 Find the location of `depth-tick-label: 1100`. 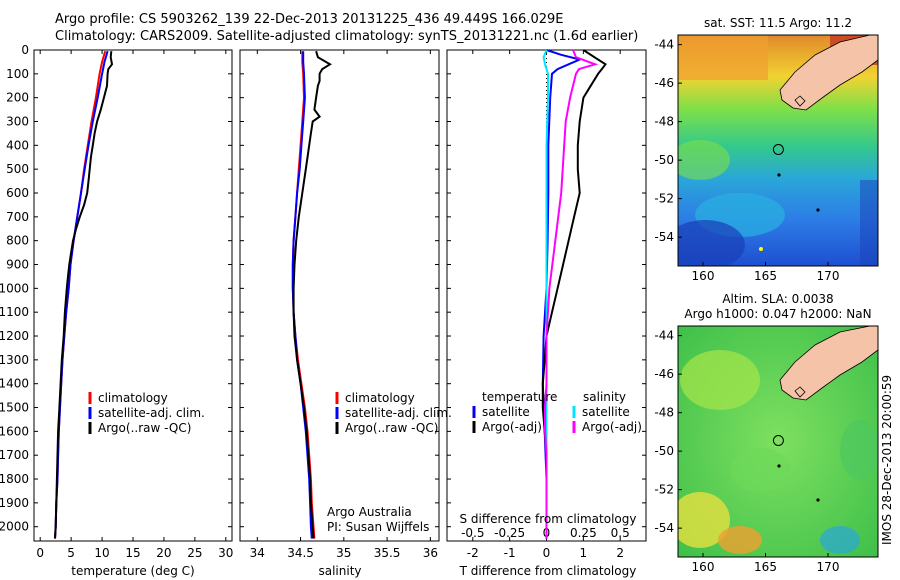

depth-tick-label: 1100 is located at coordinates (14, 312).